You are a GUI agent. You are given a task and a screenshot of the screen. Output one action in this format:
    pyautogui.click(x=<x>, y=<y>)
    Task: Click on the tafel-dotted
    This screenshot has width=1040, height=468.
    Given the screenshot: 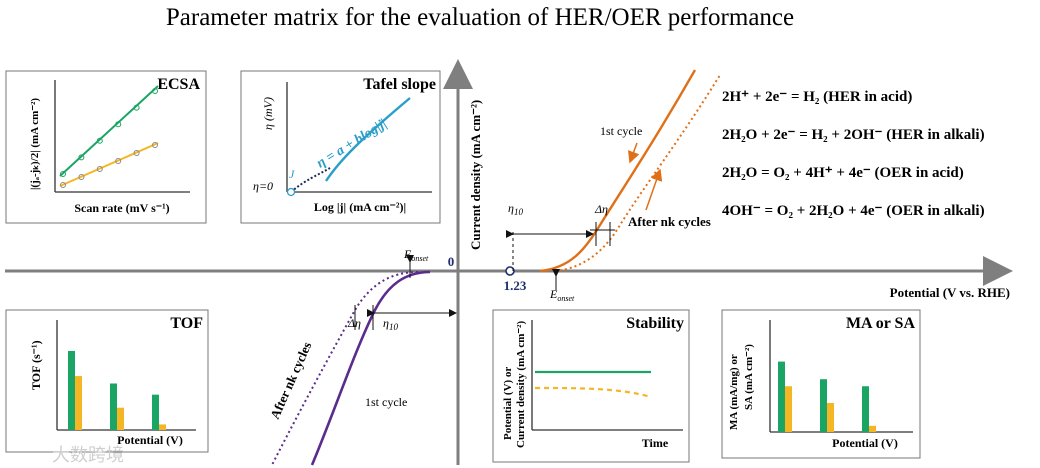 What is the action you would take?
    pyautogui.click(x=310, y=180)
    